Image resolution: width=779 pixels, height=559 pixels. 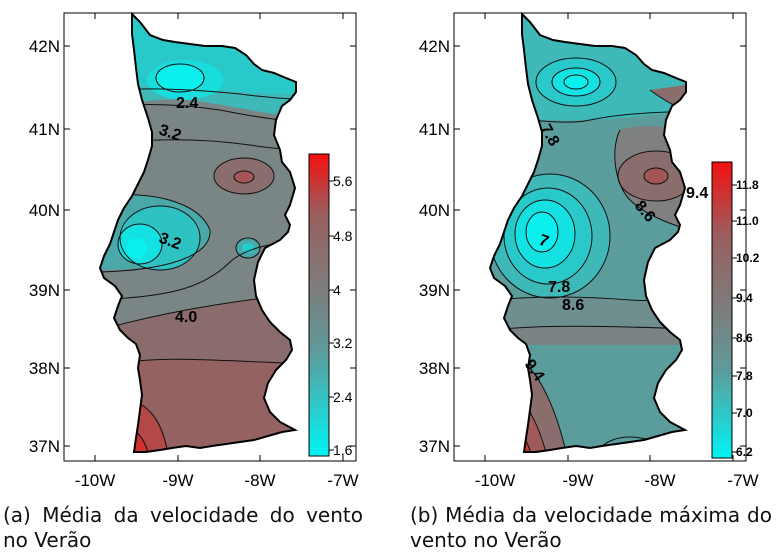 What do you see at coordinates (187, 103) in the screenshot?
I see `contour-label: 2.4` at bounding box center [187, 103].